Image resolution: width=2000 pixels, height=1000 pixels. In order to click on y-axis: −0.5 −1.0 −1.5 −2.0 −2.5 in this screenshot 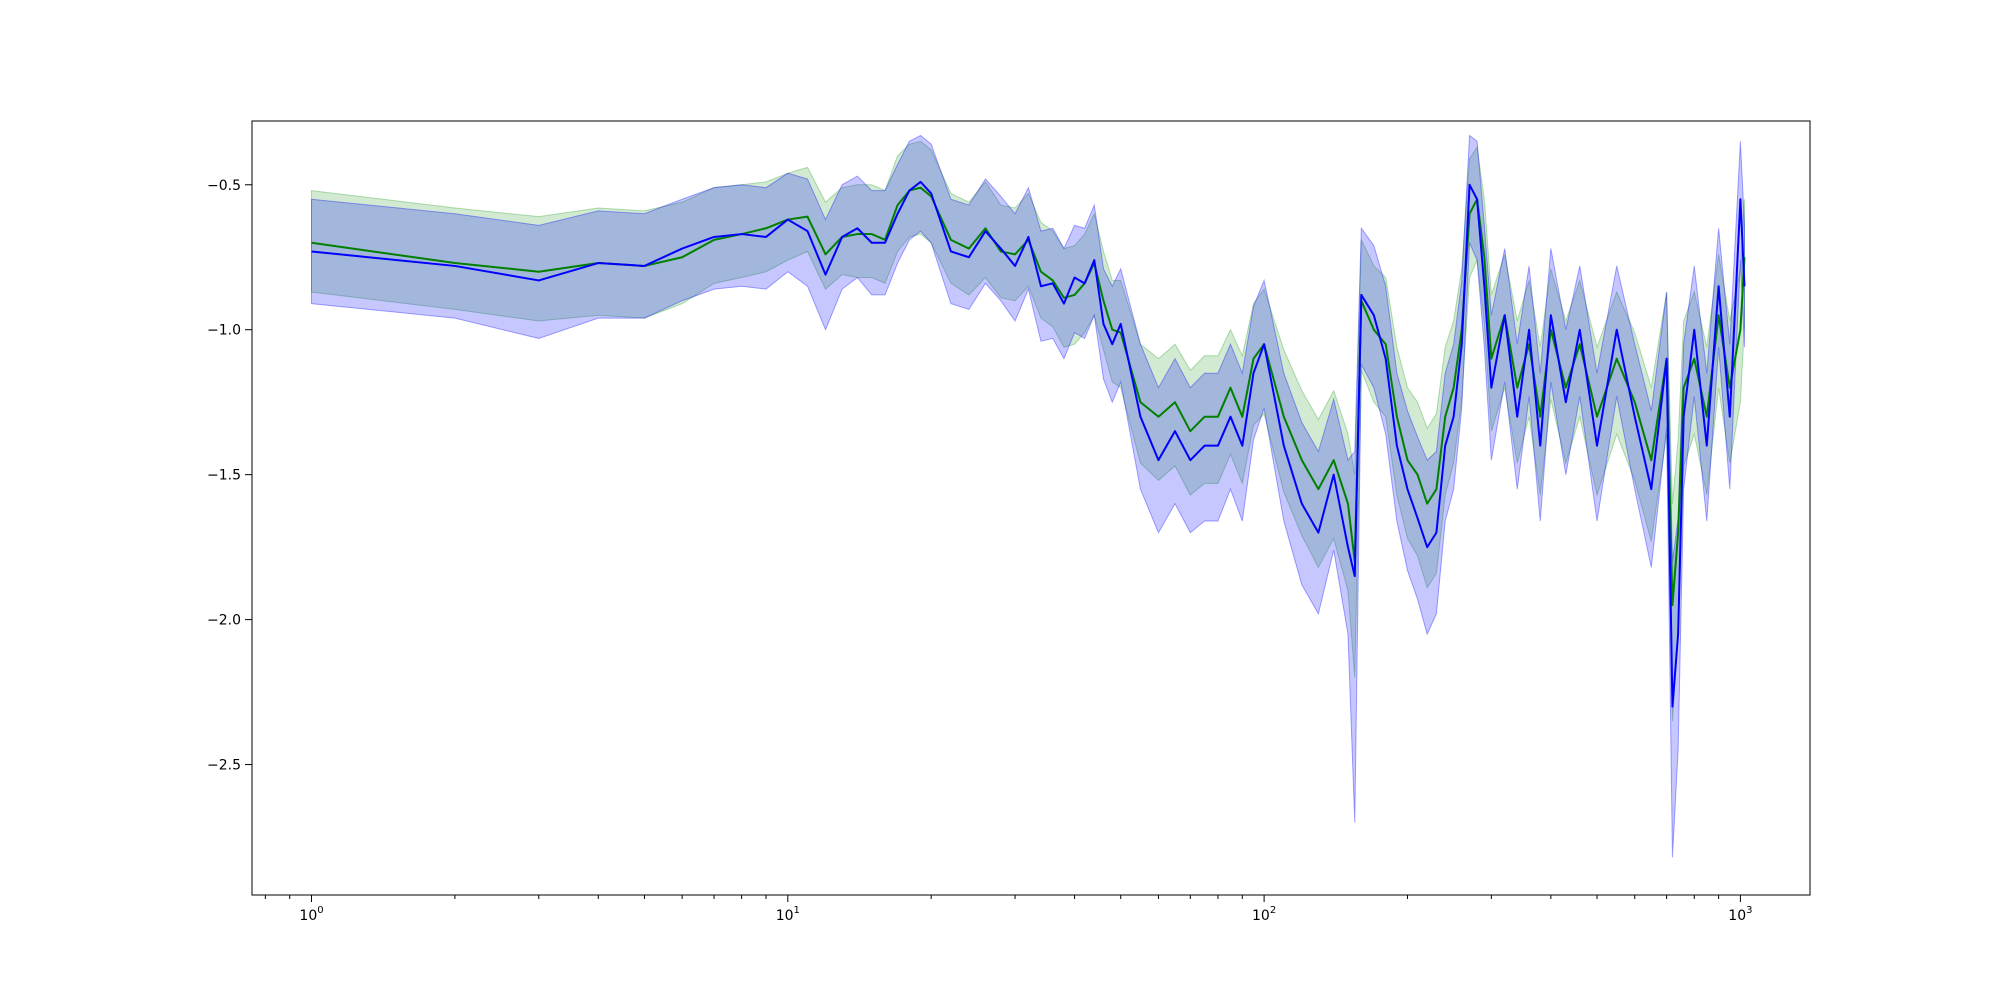, I will do `click(229, 476)`.